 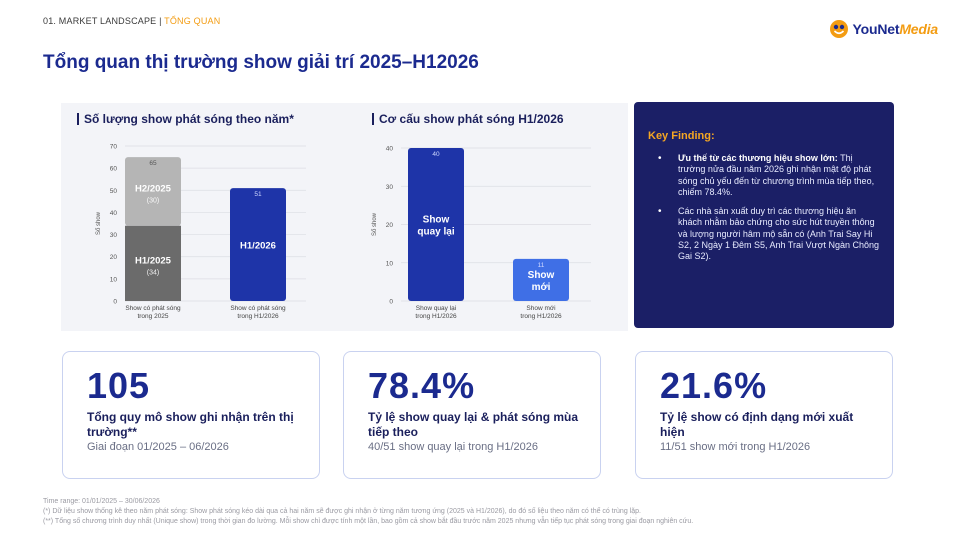 What do you see at coordinates (104, 21) in the screenshot?
I see `breadcrumb-section: 01. MARKET LANDSCAPE |` at bounding box center [104, 21].